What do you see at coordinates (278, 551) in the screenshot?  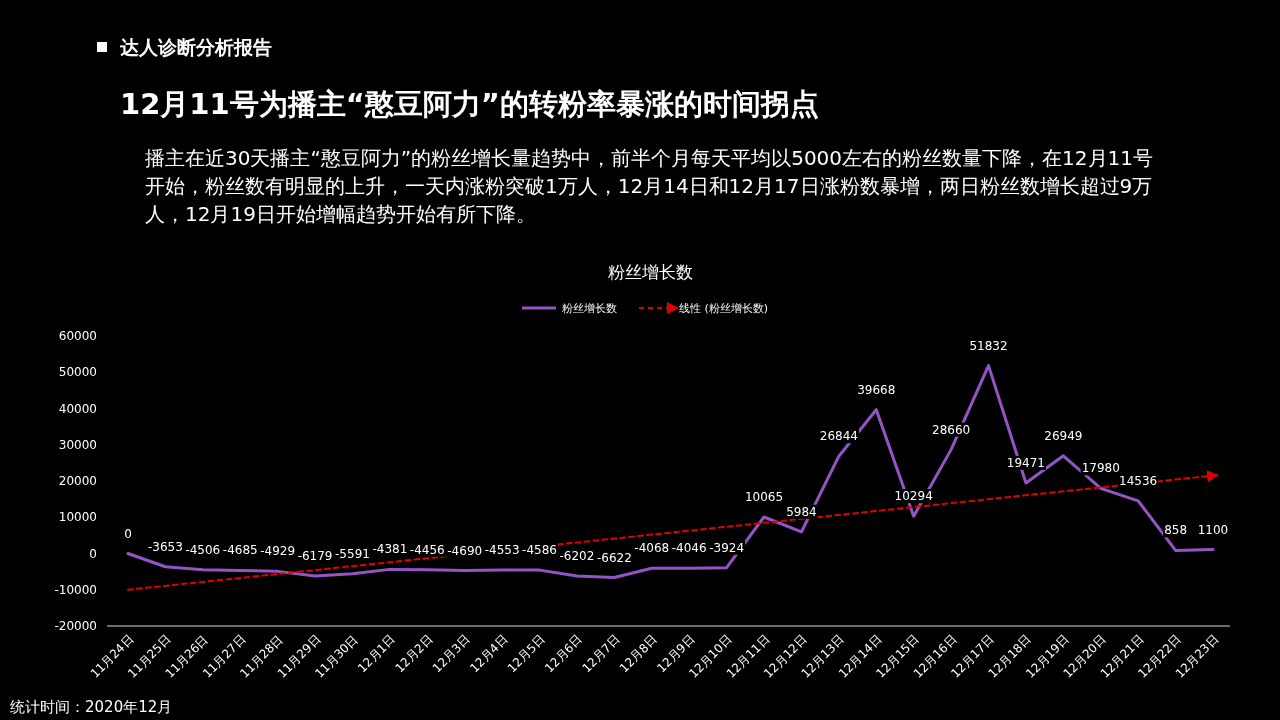 I see `data-label: -4929` at bounding box center [278, 551].